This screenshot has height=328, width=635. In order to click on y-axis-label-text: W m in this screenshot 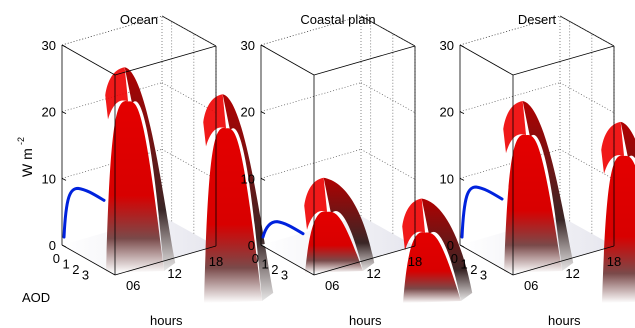, I will do `click(27, 162)`.